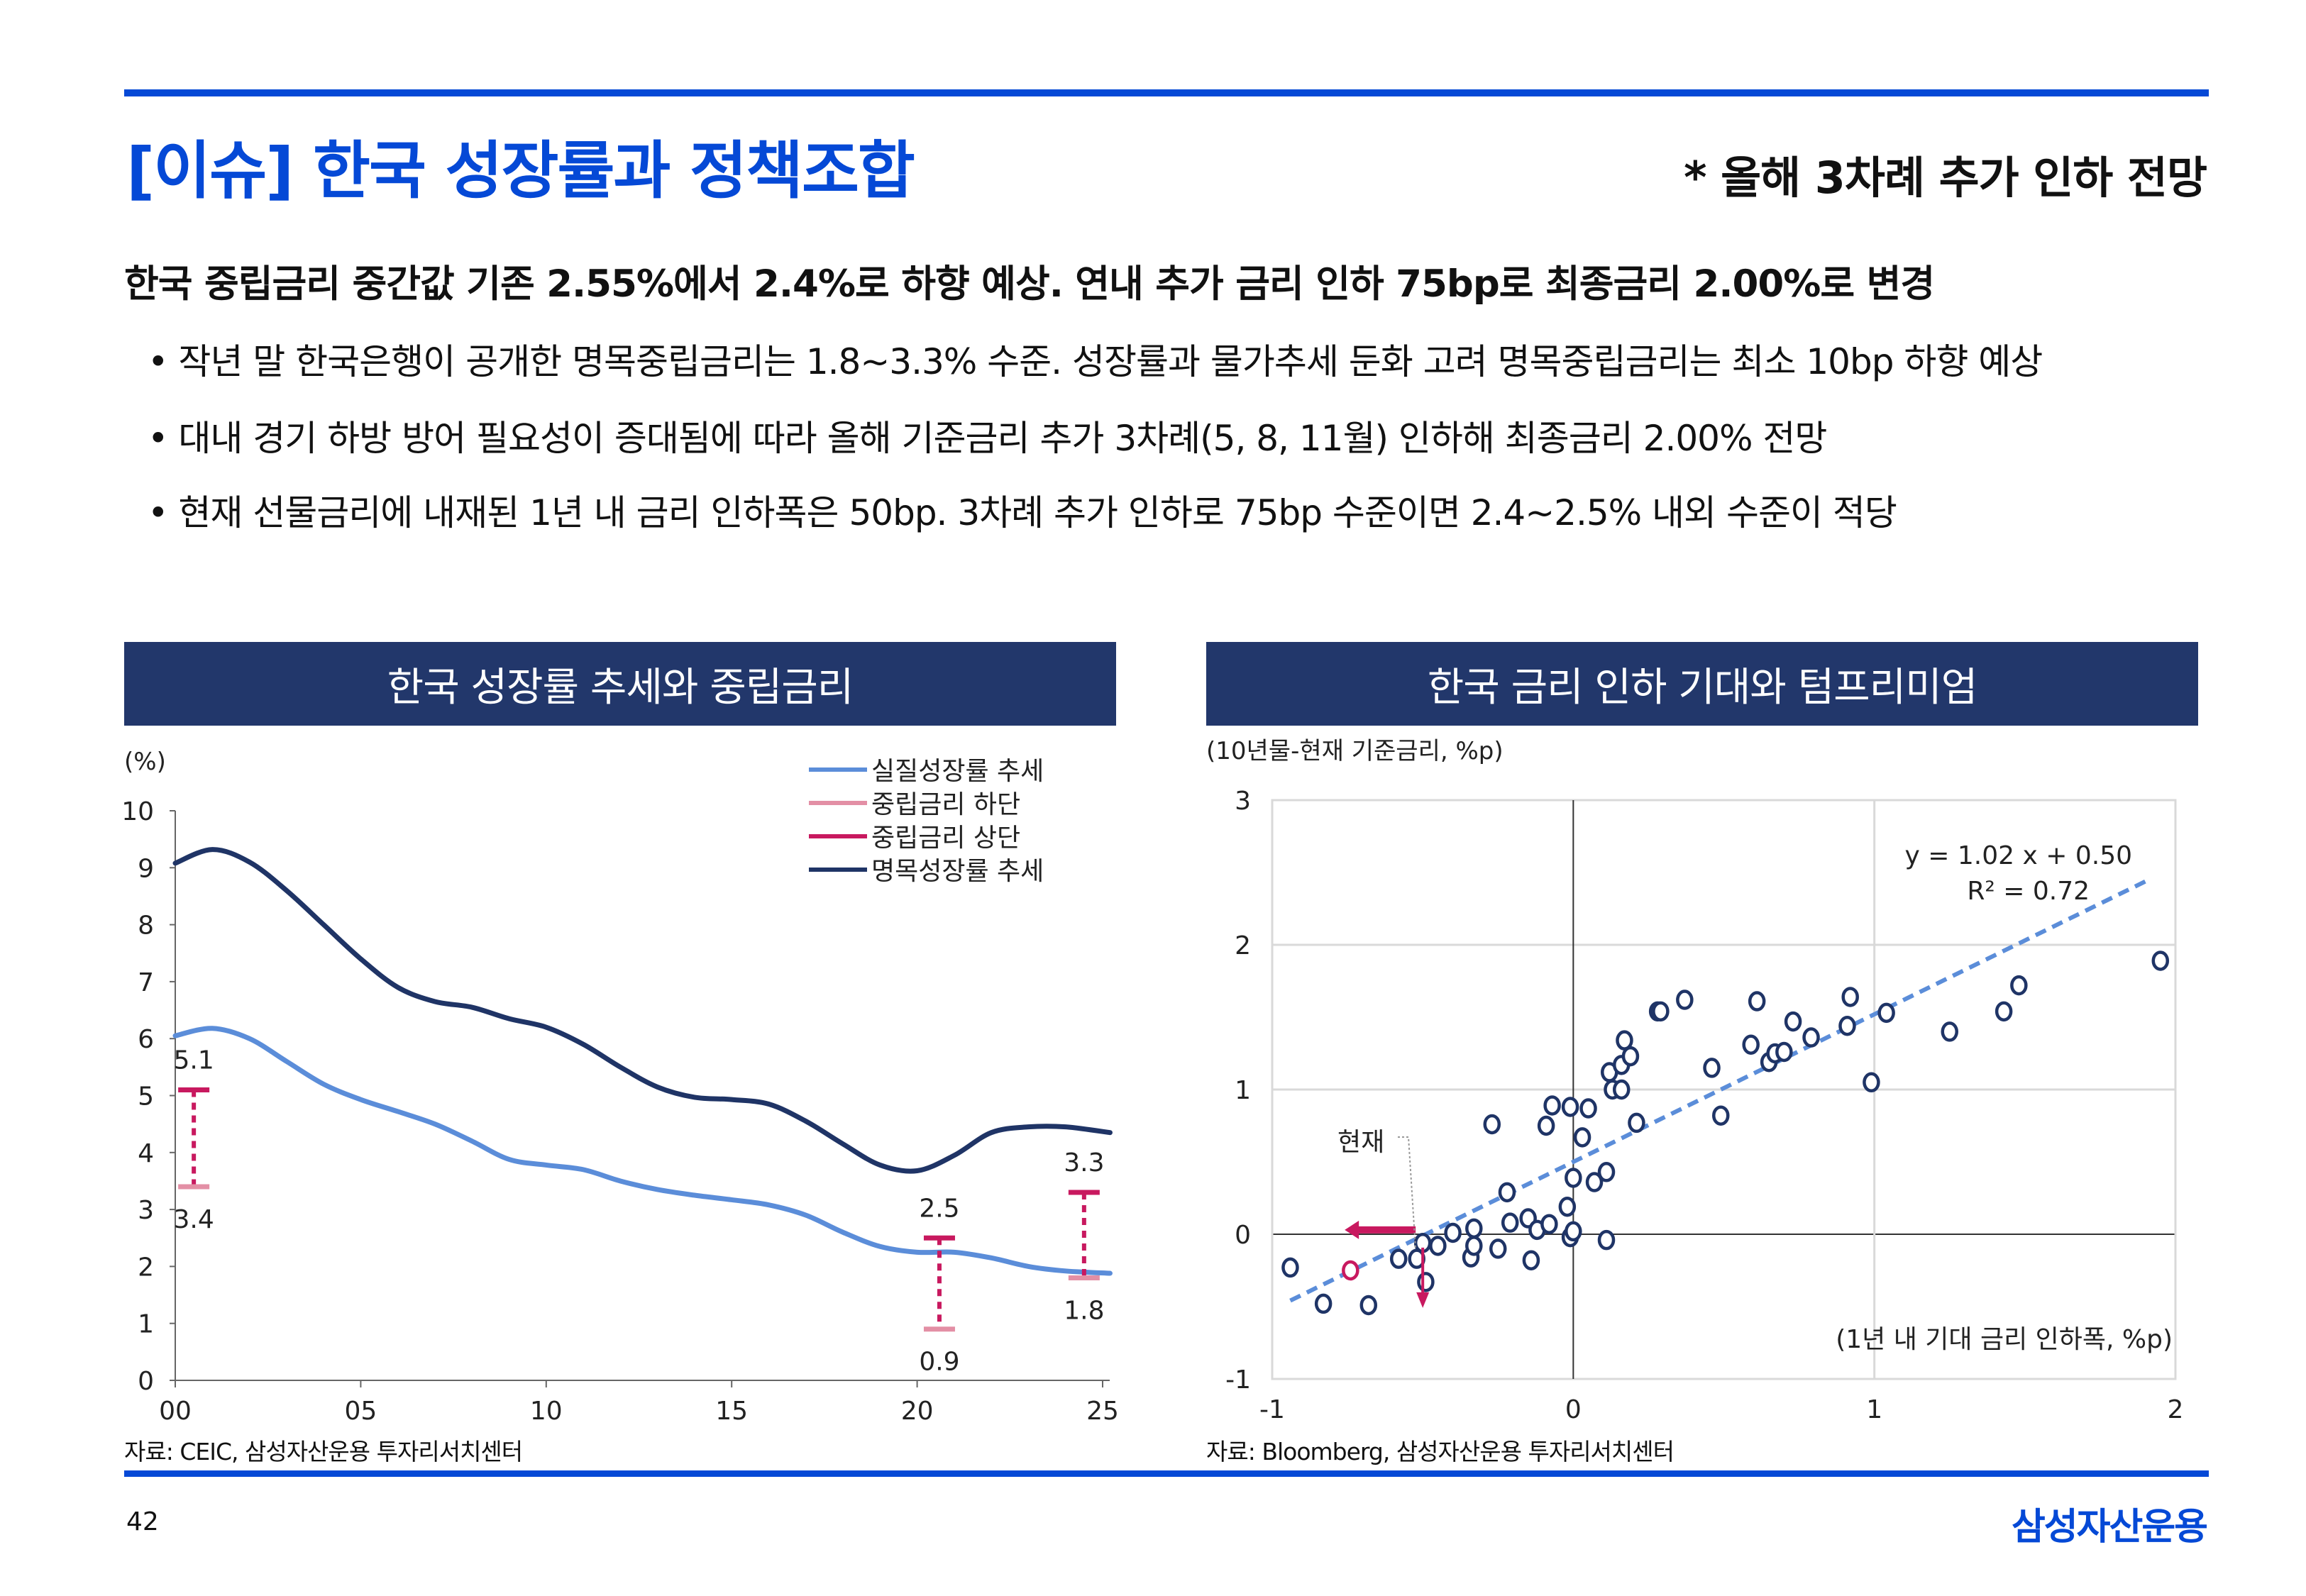 The height and width of the screenshot is (1596, 2306). I want to click on page-subtitle: * 올해 3차례 추가 인하 전망, so click(1945, 178).